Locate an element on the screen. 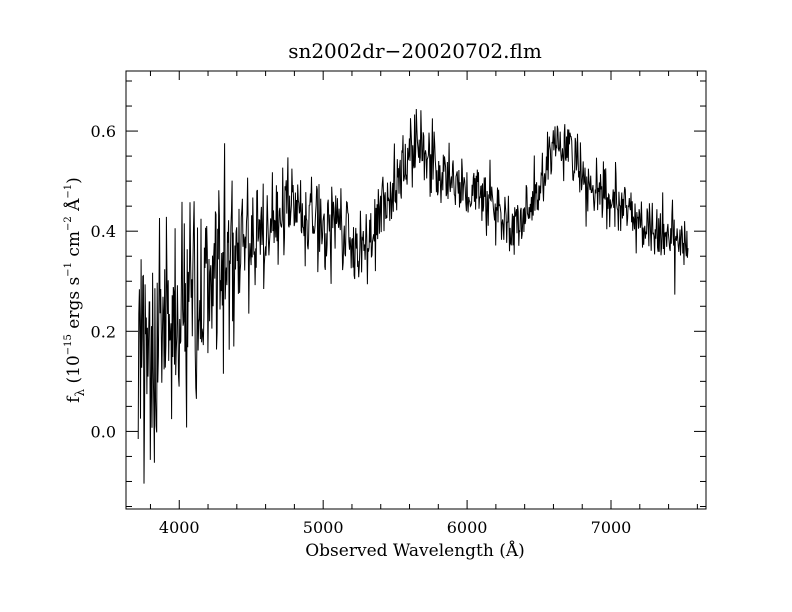 Image resolution: width=792 pixels, height=612 pixels. y-label-close: ) is located at coordinates (74, 180).